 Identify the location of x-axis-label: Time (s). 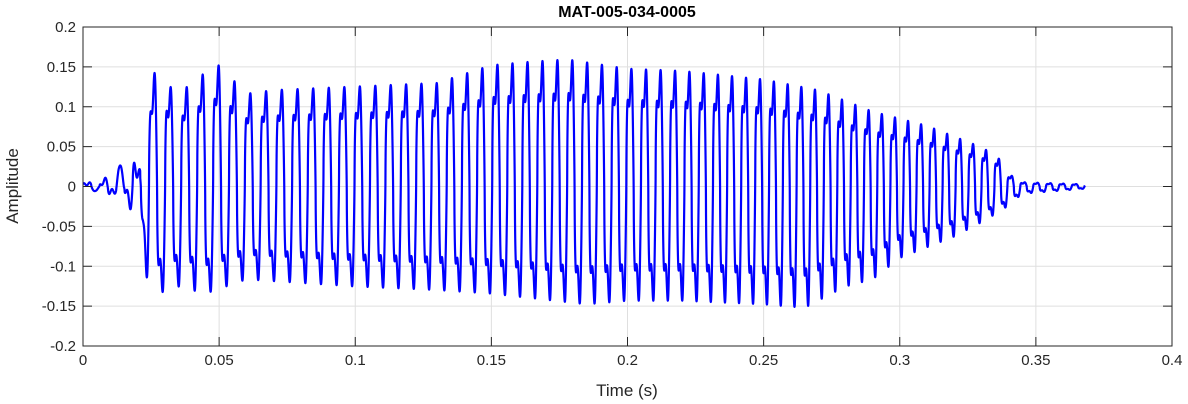
(627, 390).